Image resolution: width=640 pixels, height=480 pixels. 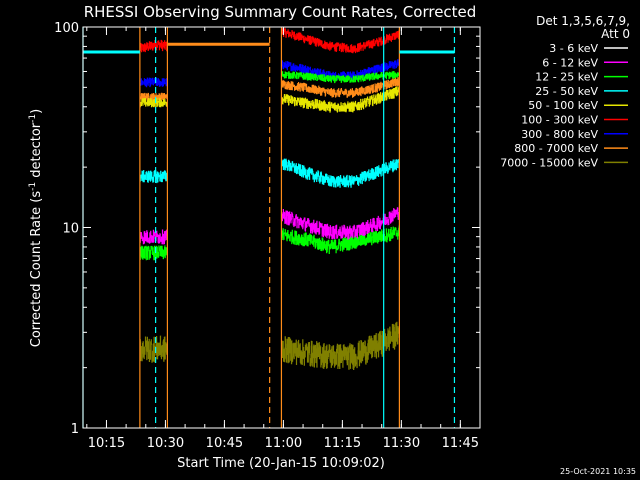 I want to click on y-label-main: Corrected Count Rate (s, so click(x=36, y=269).